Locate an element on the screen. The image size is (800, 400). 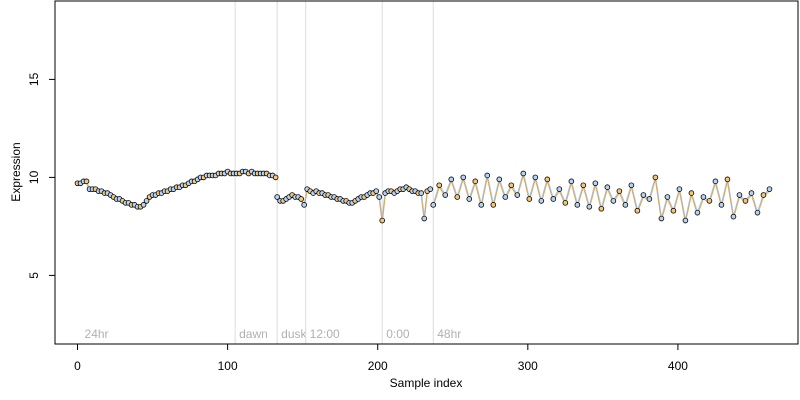
x-axis-label: Sample index is located at coordinates (426, 383).